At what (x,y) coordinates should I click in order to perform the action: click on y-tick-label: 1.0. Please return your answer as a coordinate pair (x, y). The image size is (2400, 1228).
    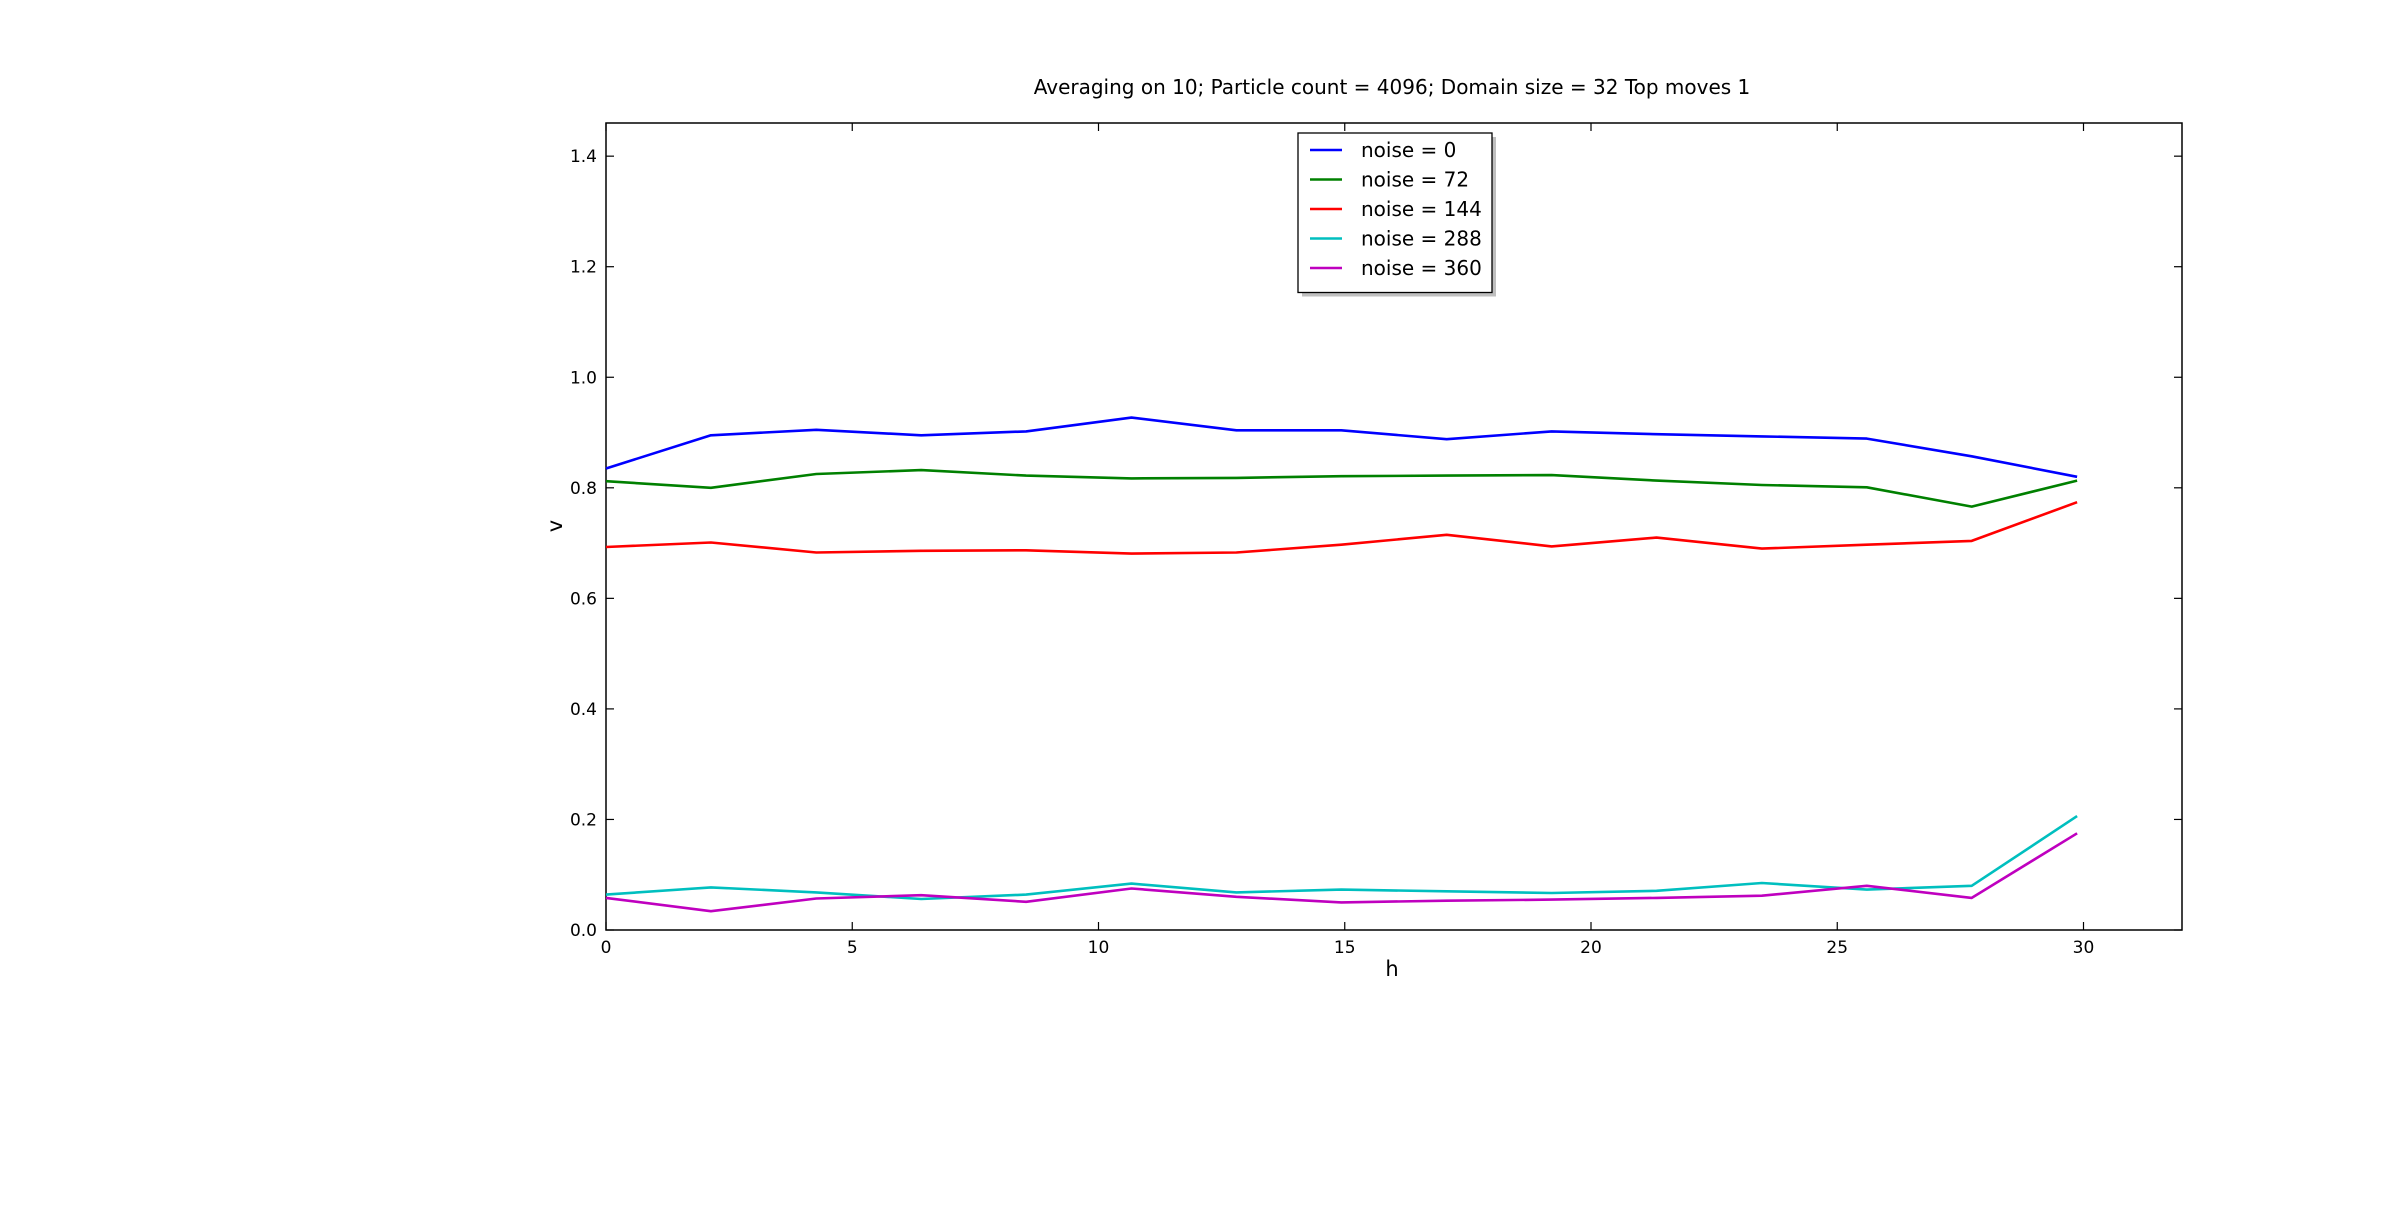
    Looking at the image, I should click on (583, 378).